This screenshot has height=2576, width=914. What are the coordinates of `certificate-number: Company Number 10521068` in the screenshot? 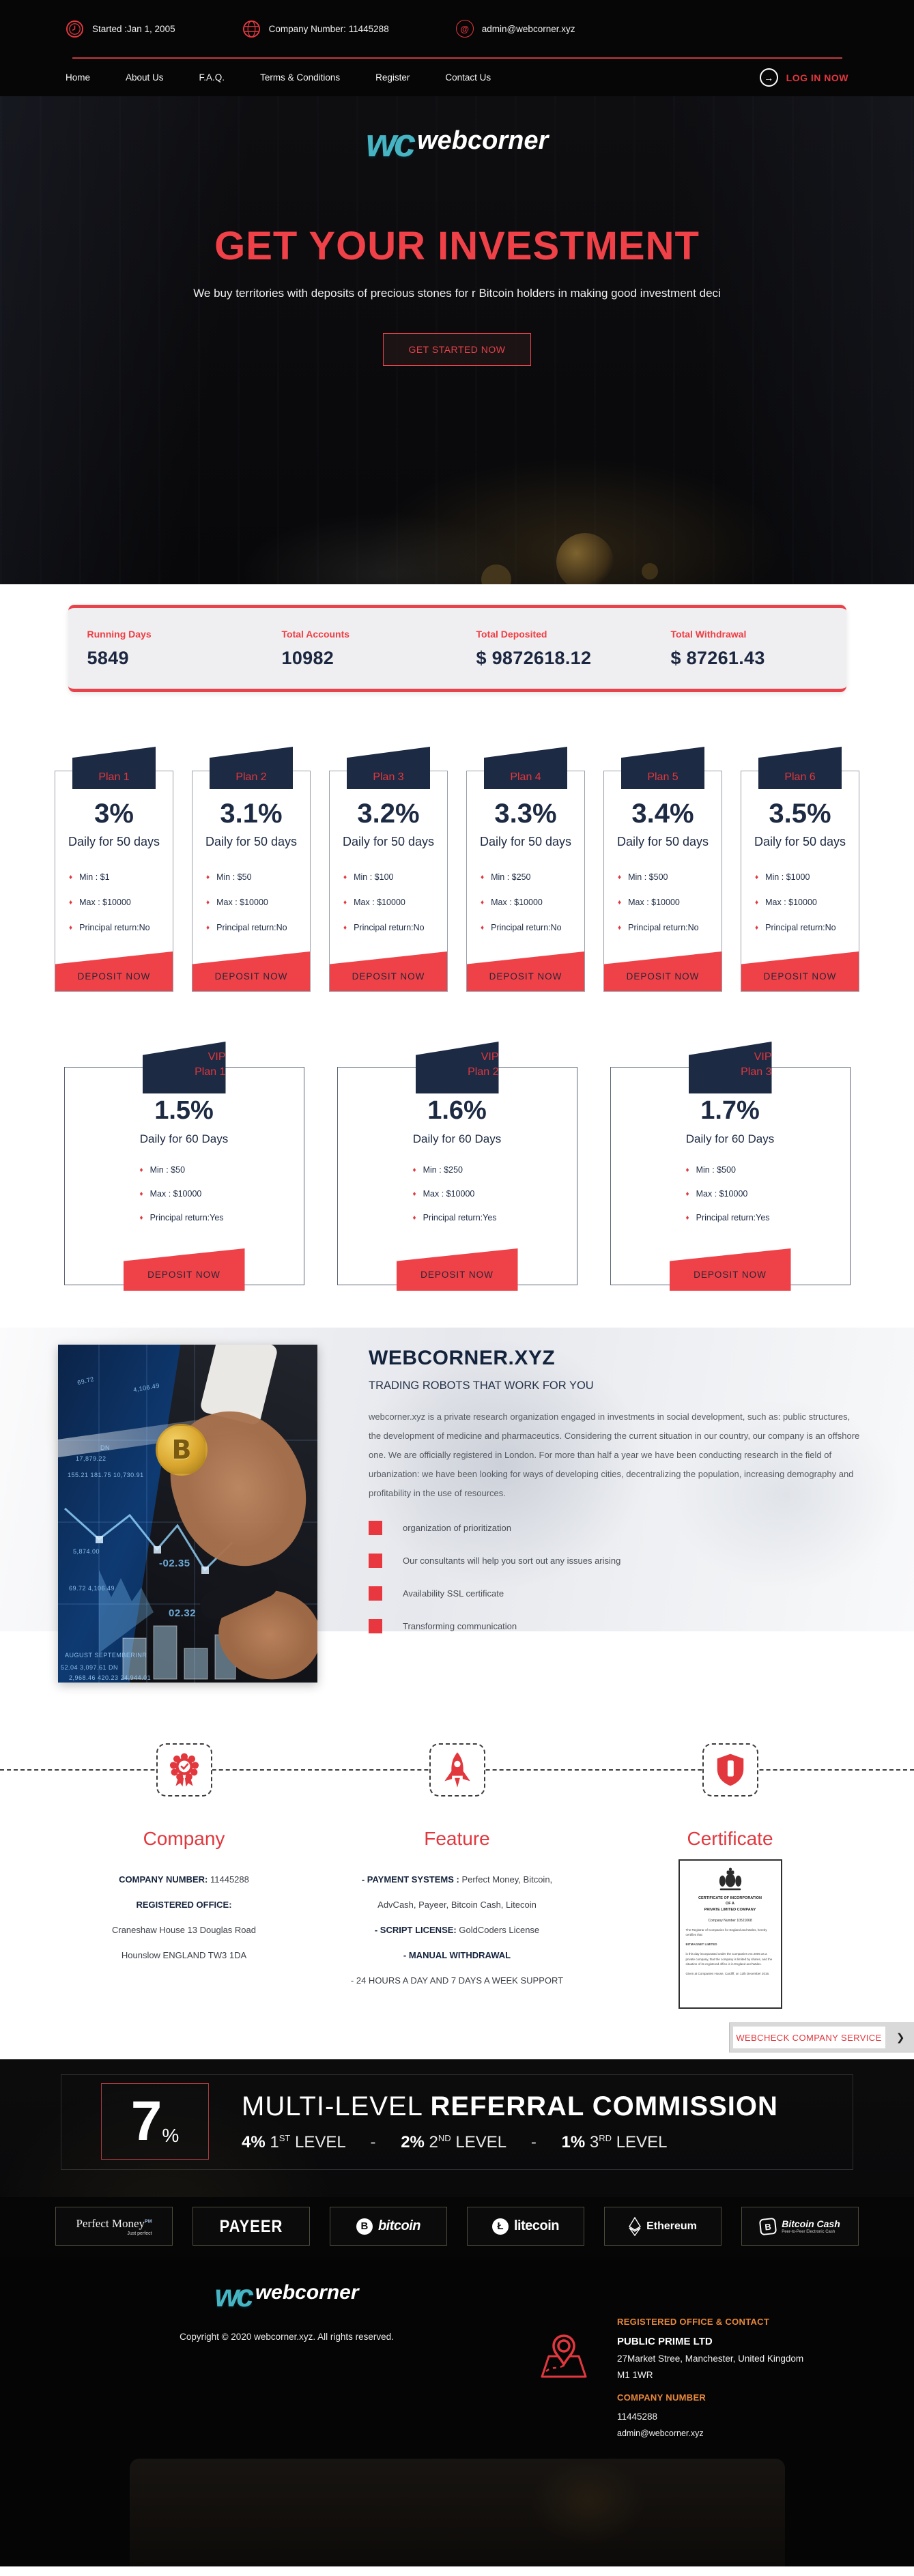 It's located at (730, 1920).